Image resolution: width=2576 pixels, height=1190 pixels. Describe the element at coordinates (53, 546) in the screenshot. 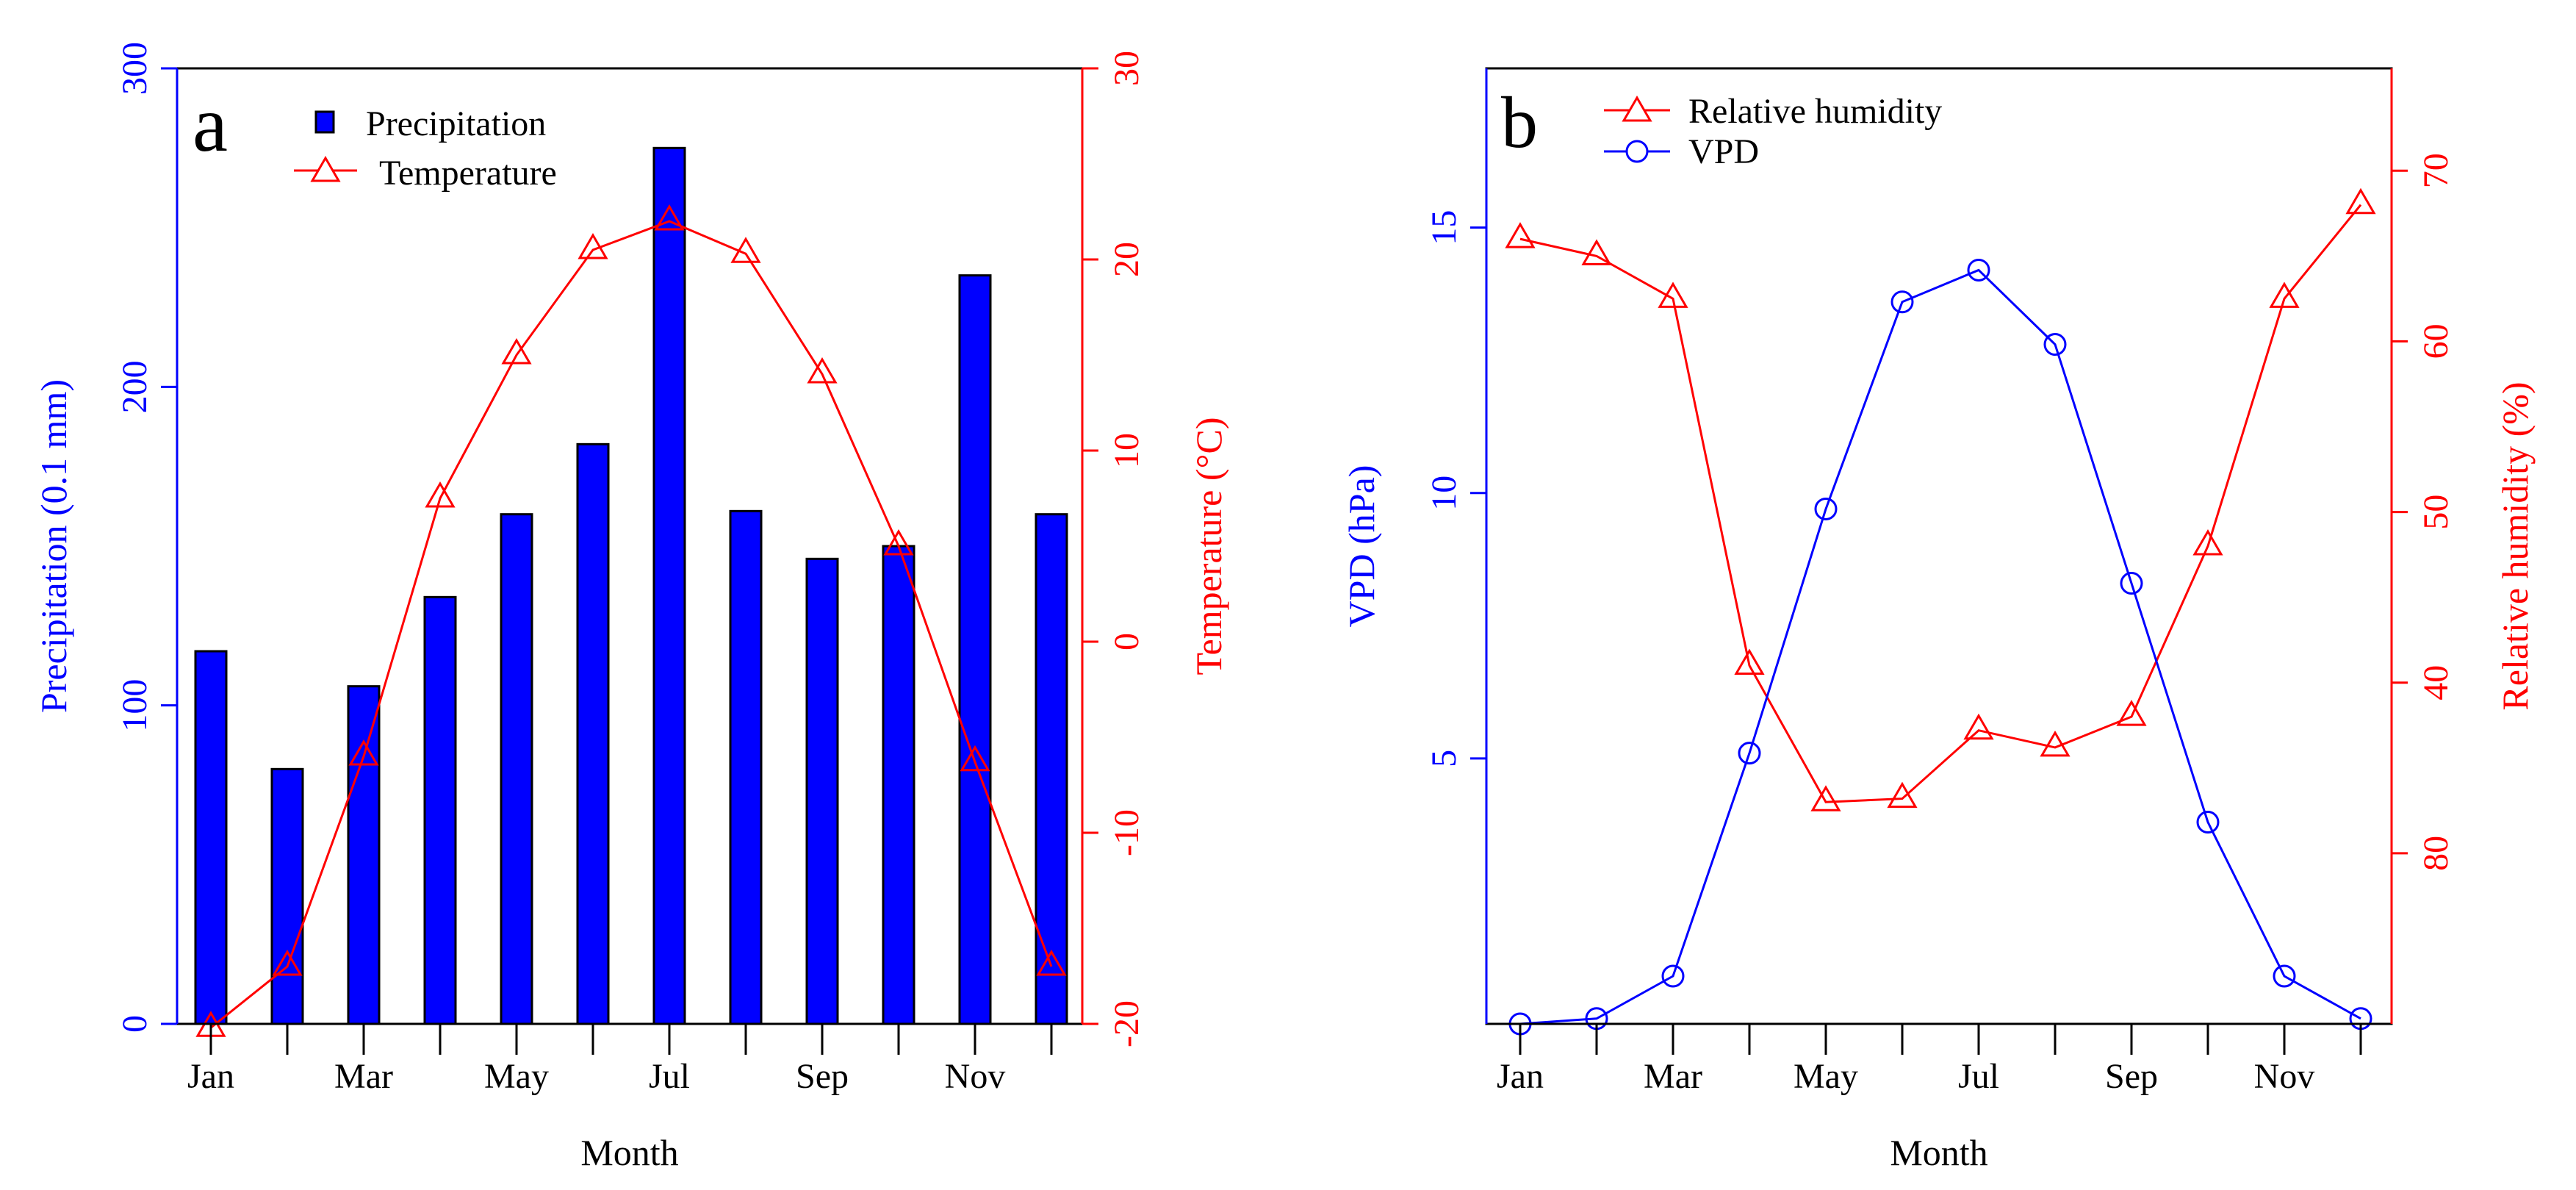

I see `left-axis-title: Precipitation (0.1 mm)` at that location.